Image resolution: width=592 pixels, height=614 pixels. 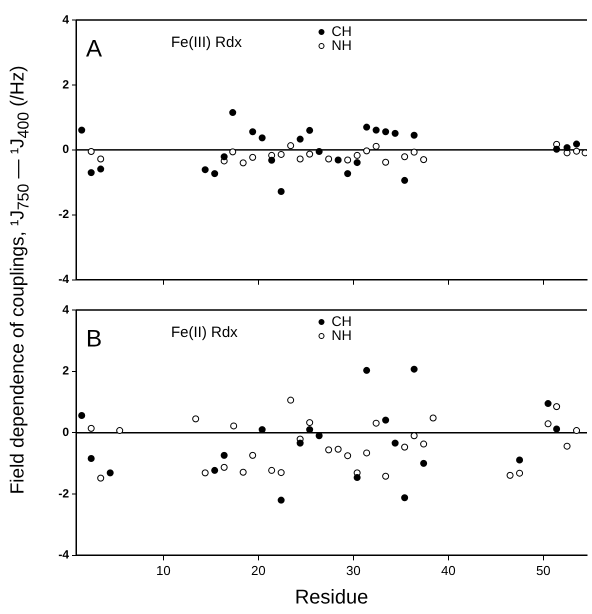 I want to click on x-tick-label: 50, so click(x=543, y=570).